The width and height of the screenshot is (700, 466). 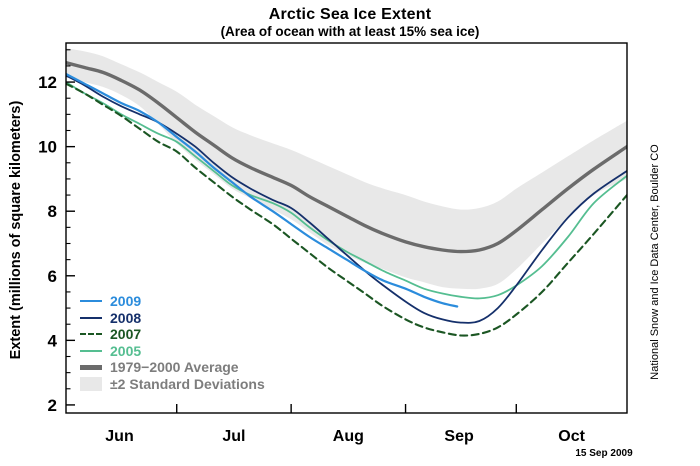 What do you see at coordinates (16, 230) in the screenshot?
I see `y-axis-label: Extent (millions of square kilometers)` at bounding box center [16, 230].